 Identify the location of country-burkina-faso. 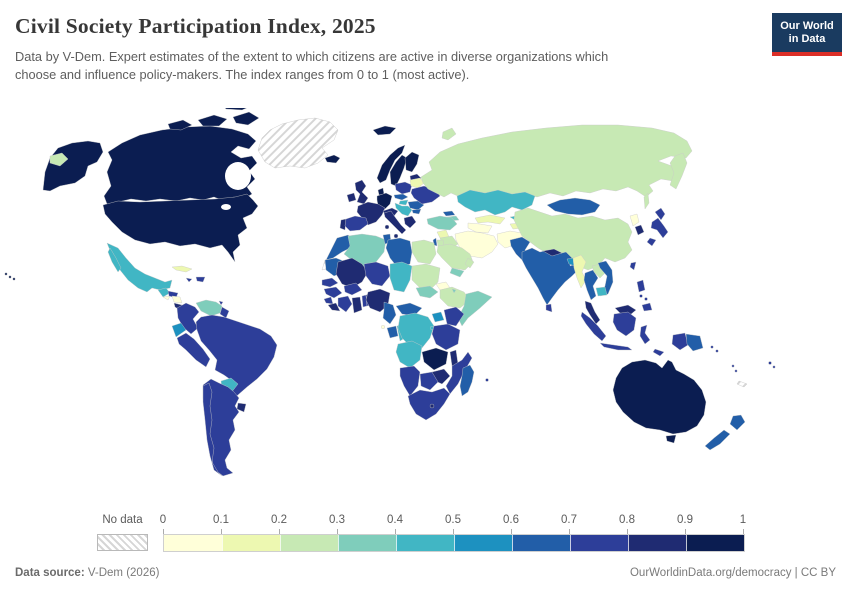
(353, 289).